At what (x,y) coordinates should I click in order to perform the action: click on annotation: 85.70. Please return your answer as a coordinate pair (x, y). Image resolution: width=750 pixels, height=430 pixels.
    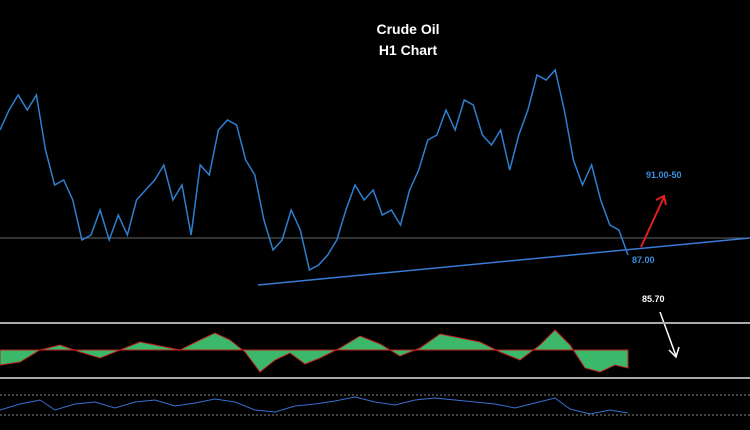
    Looking at the image, I should click on (653, 299).